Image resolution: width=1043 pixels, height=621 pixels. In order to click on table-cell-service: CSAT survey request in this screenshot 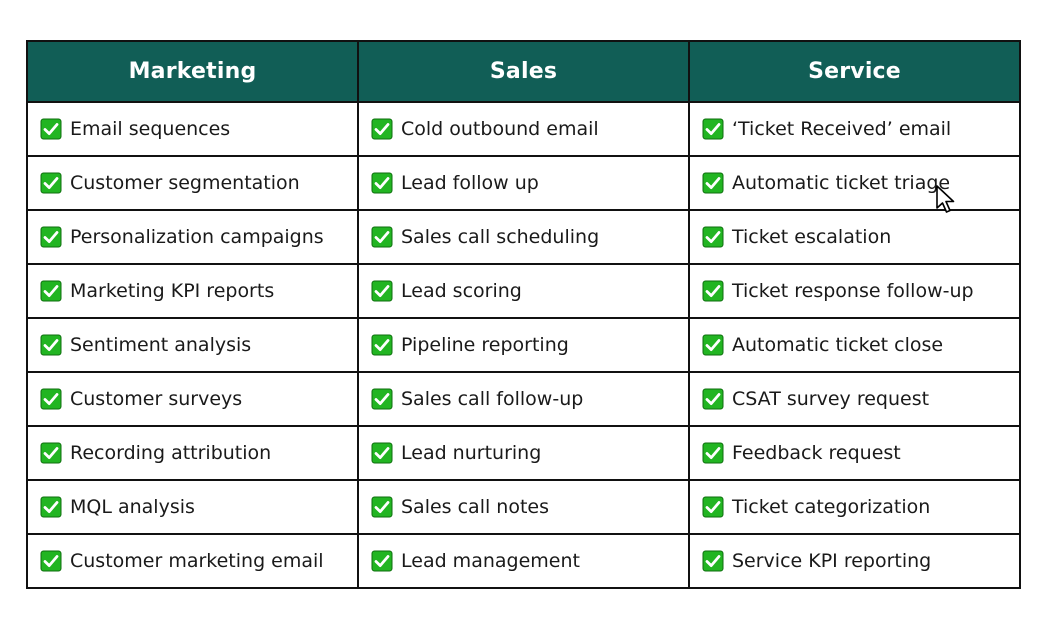, I will do `click(854, 399)`.